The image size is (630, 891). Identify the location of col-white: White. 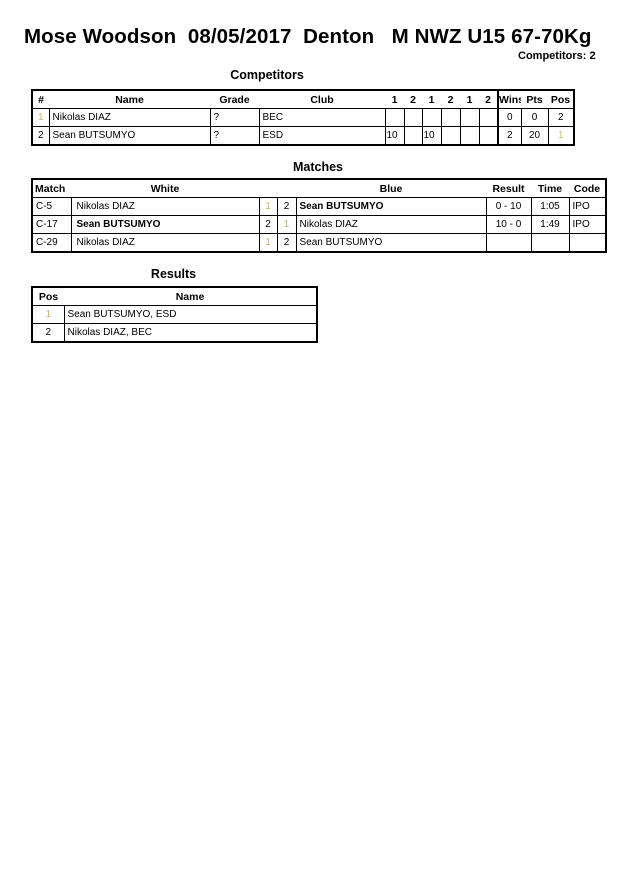
(165, 188).